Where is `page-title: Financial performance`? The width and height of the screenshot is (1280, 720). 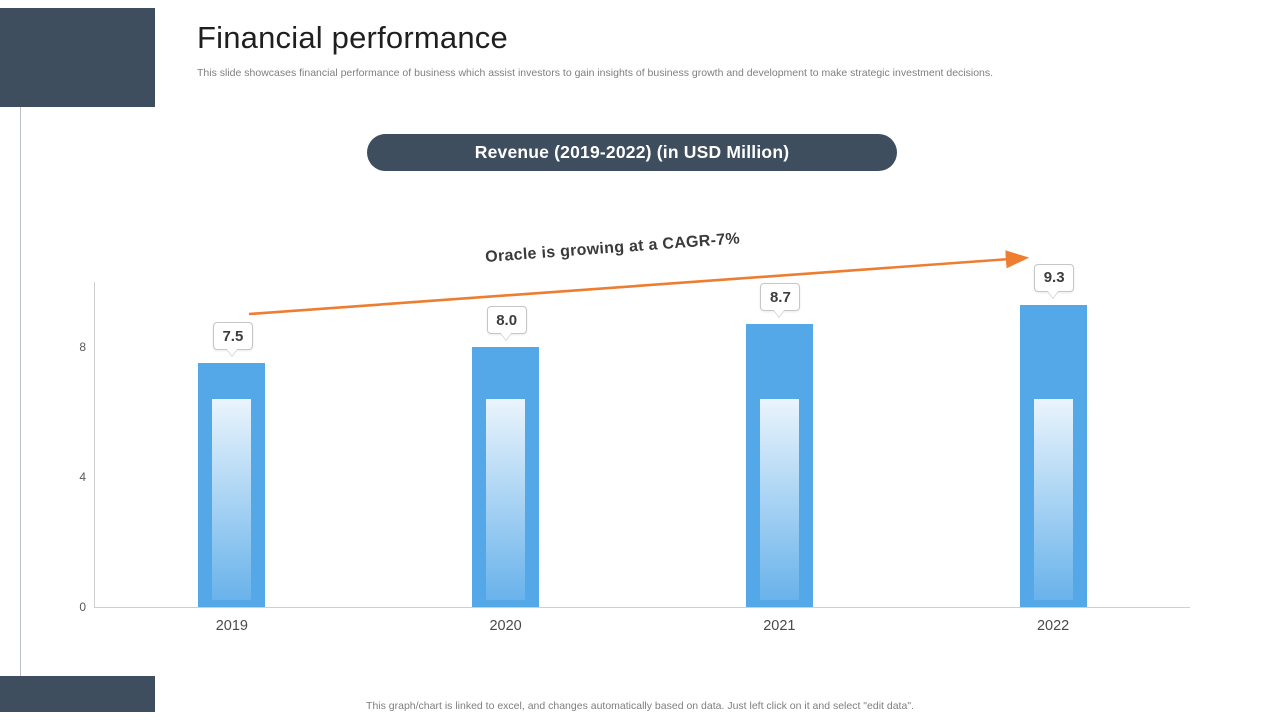 page-title: Financial performance is located at coordinates (352, 37).